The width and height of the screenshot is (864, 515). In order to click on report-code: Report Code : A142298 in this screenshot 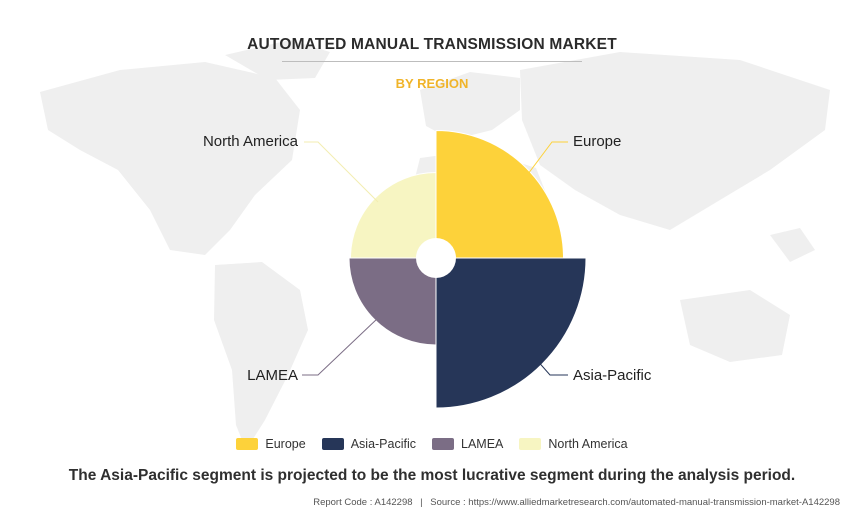, I will do `click(363, 502)`.